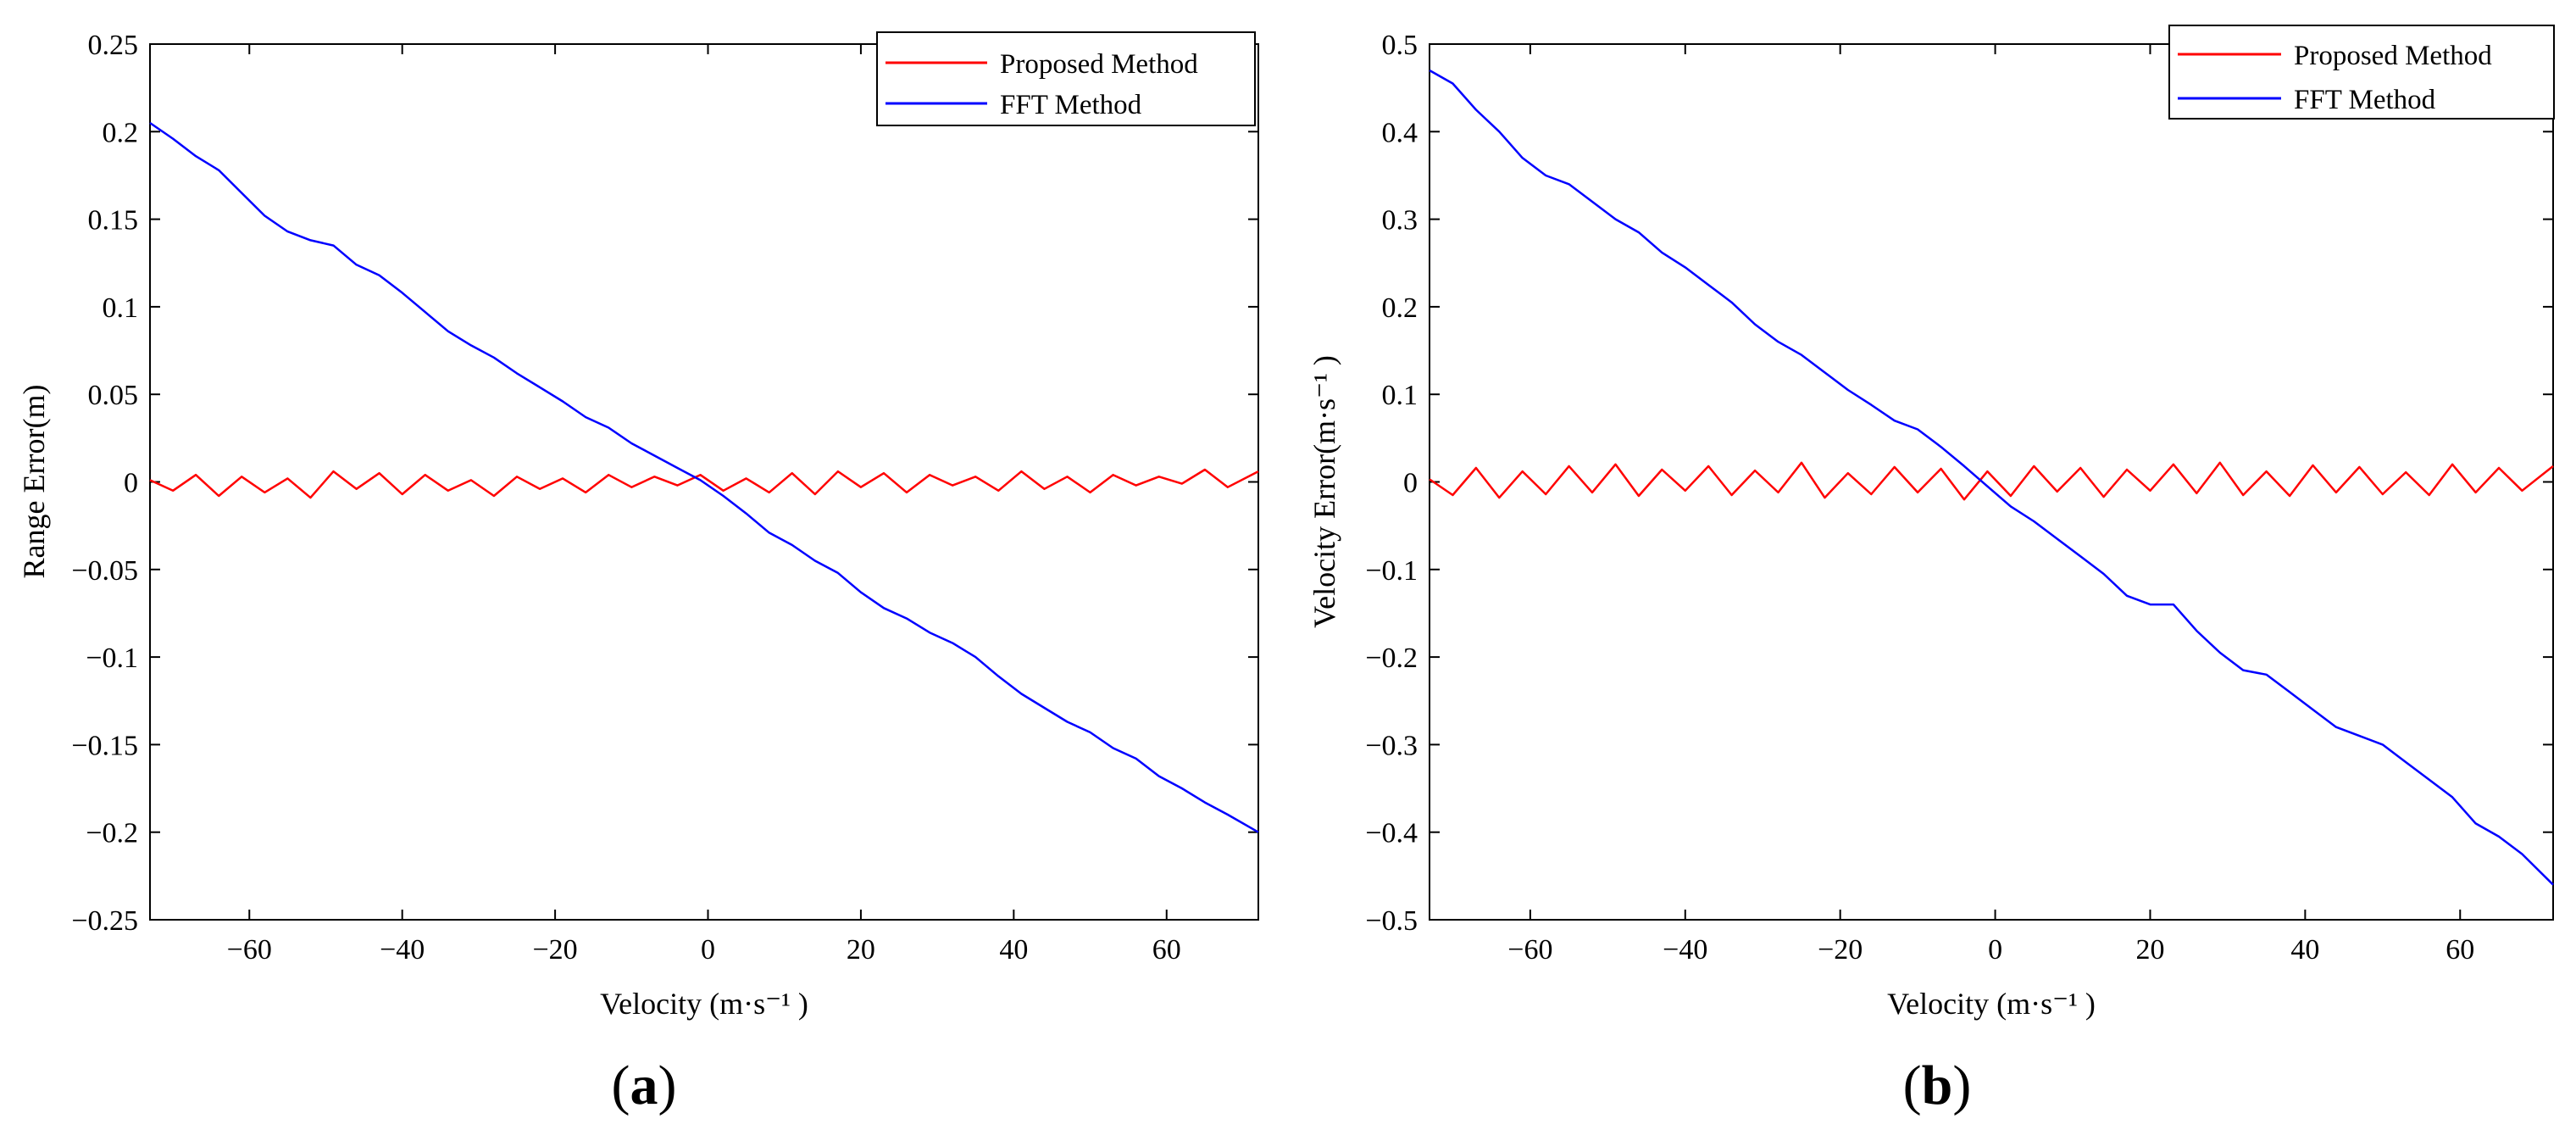 The height and width of the screenshot is (1141, 2576). Describe the element at coordinates (131, 483) in the screenshot. I see `y-tick-label-a: 0` at that location.